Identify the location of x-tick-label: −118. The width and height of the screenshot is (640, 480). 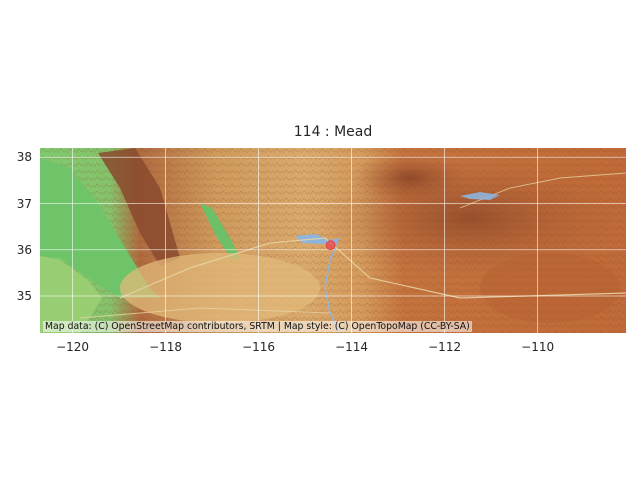
(166, 347).